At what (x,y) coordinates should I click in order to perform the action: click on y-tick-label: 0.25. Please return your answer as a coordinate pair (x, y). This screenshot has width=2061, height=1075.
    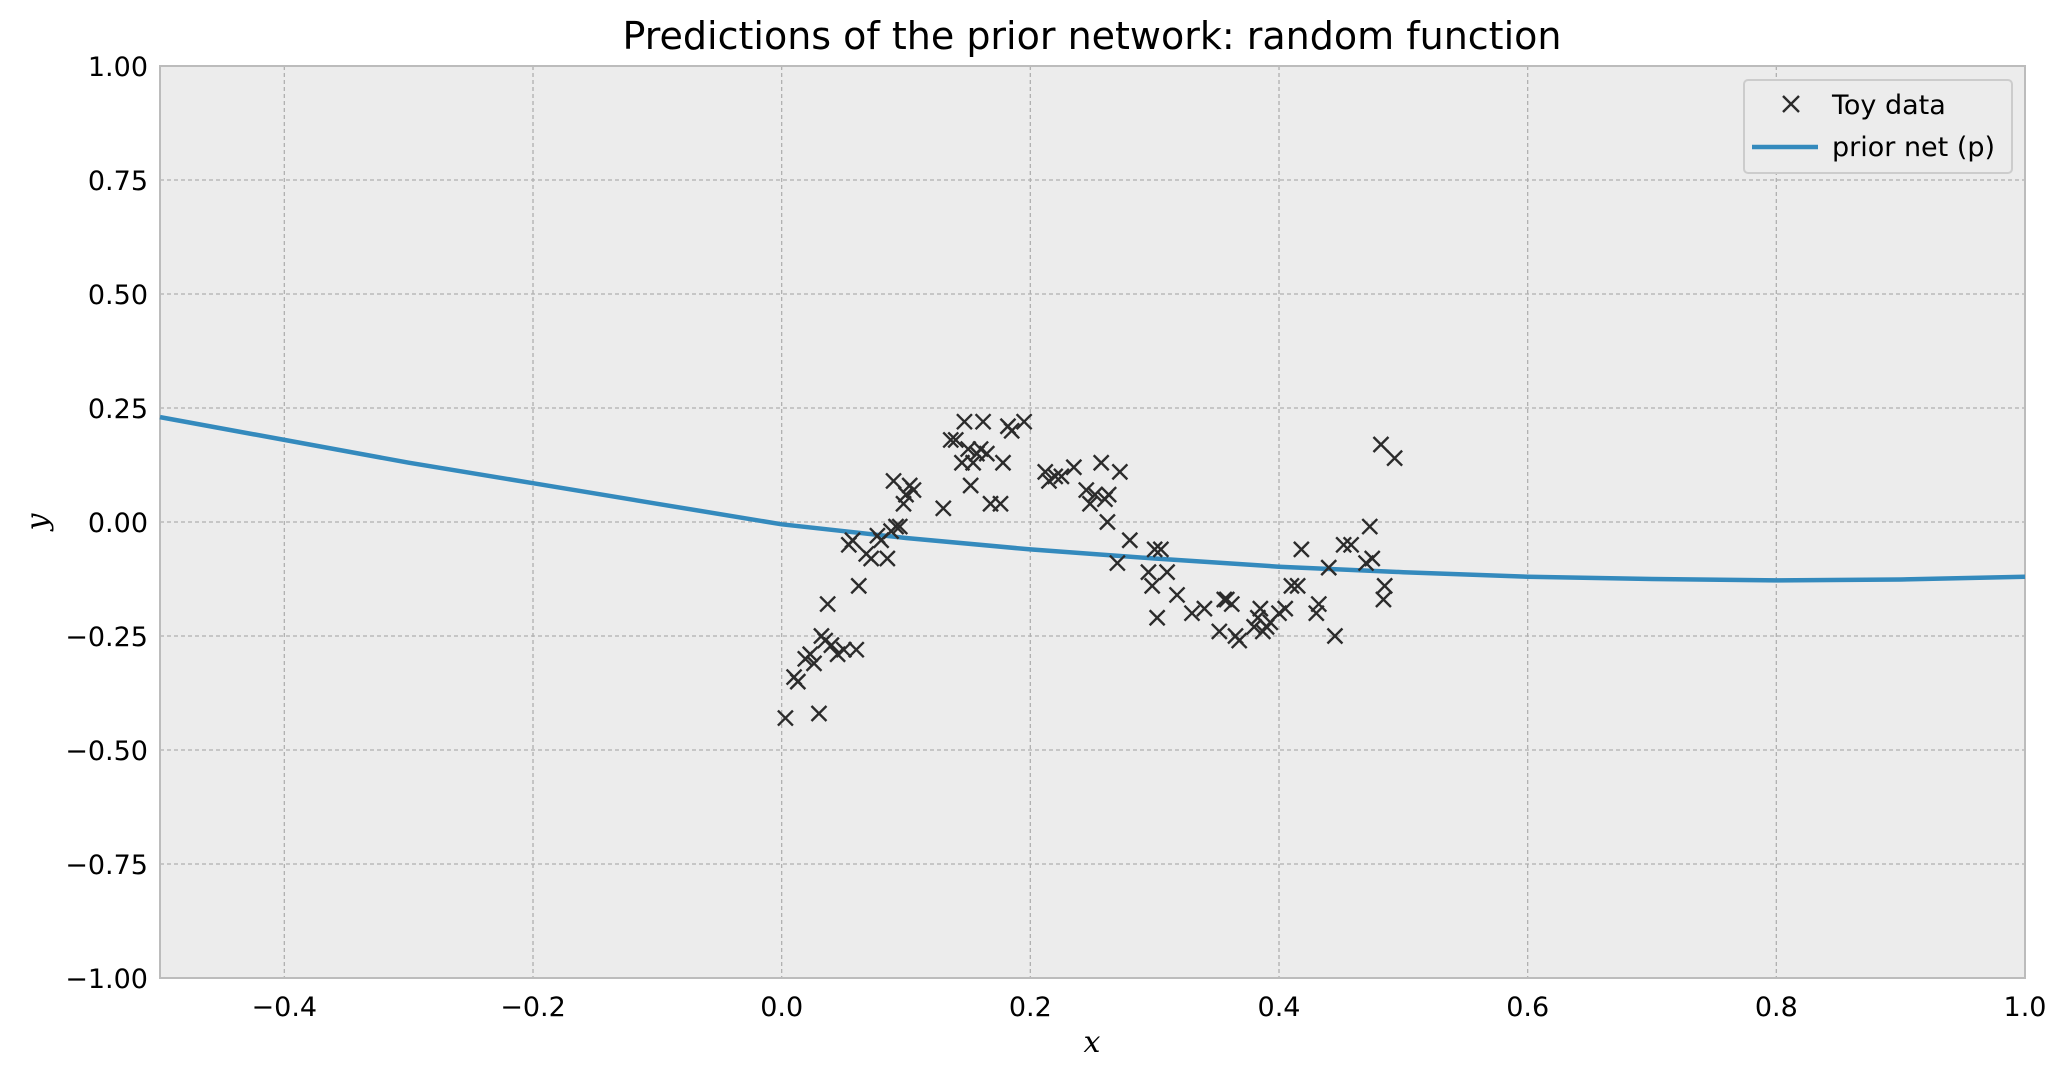
    Looking at the image, I should click on (118, 409).